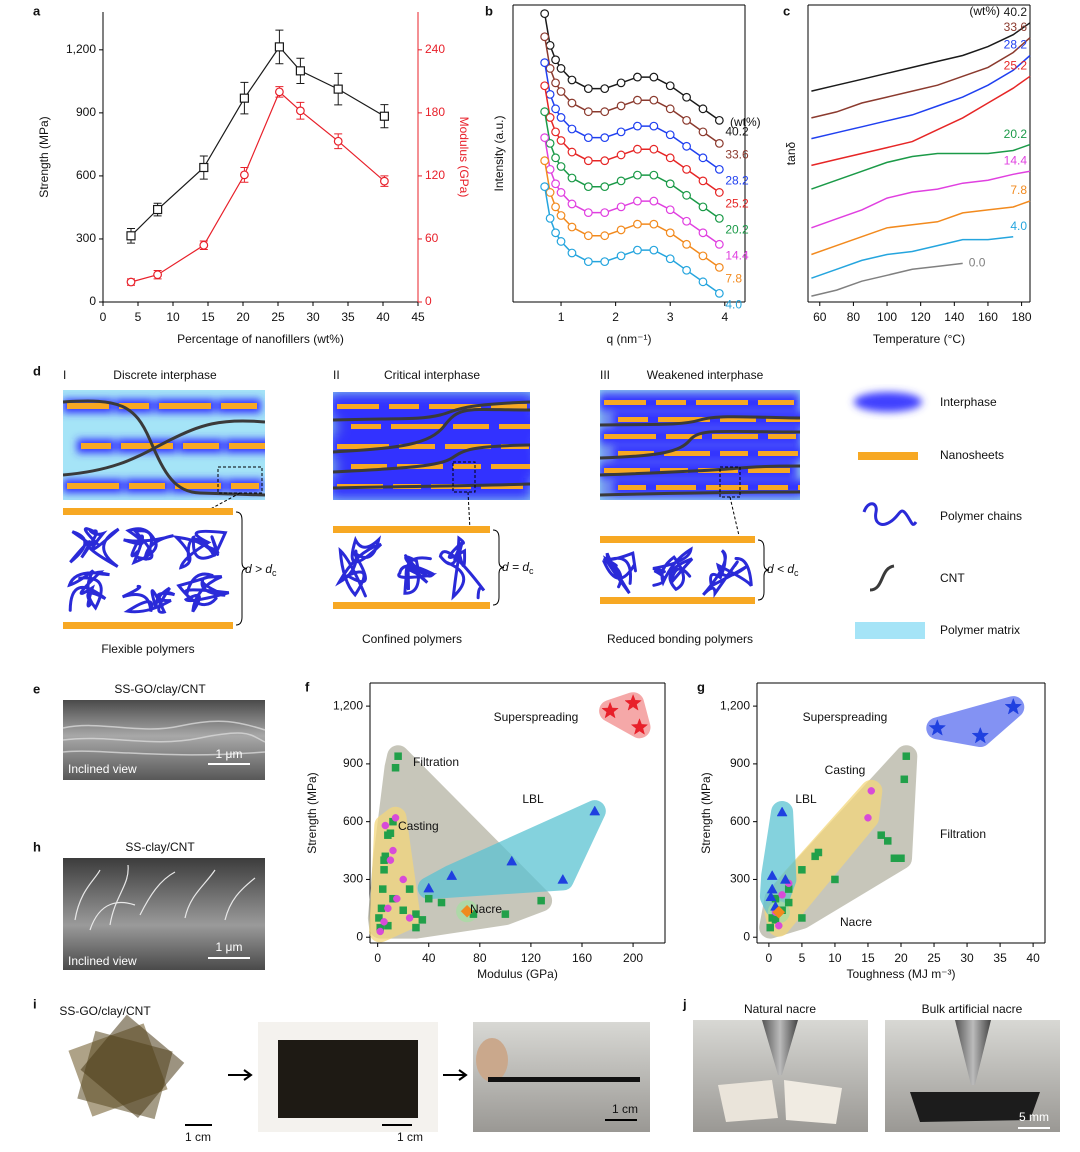 The image size is (1080, 1152). Describe the element at coordinates (919, 339) in the screenshot. I see `x-axis-label: Temperature (°C)` at that location.